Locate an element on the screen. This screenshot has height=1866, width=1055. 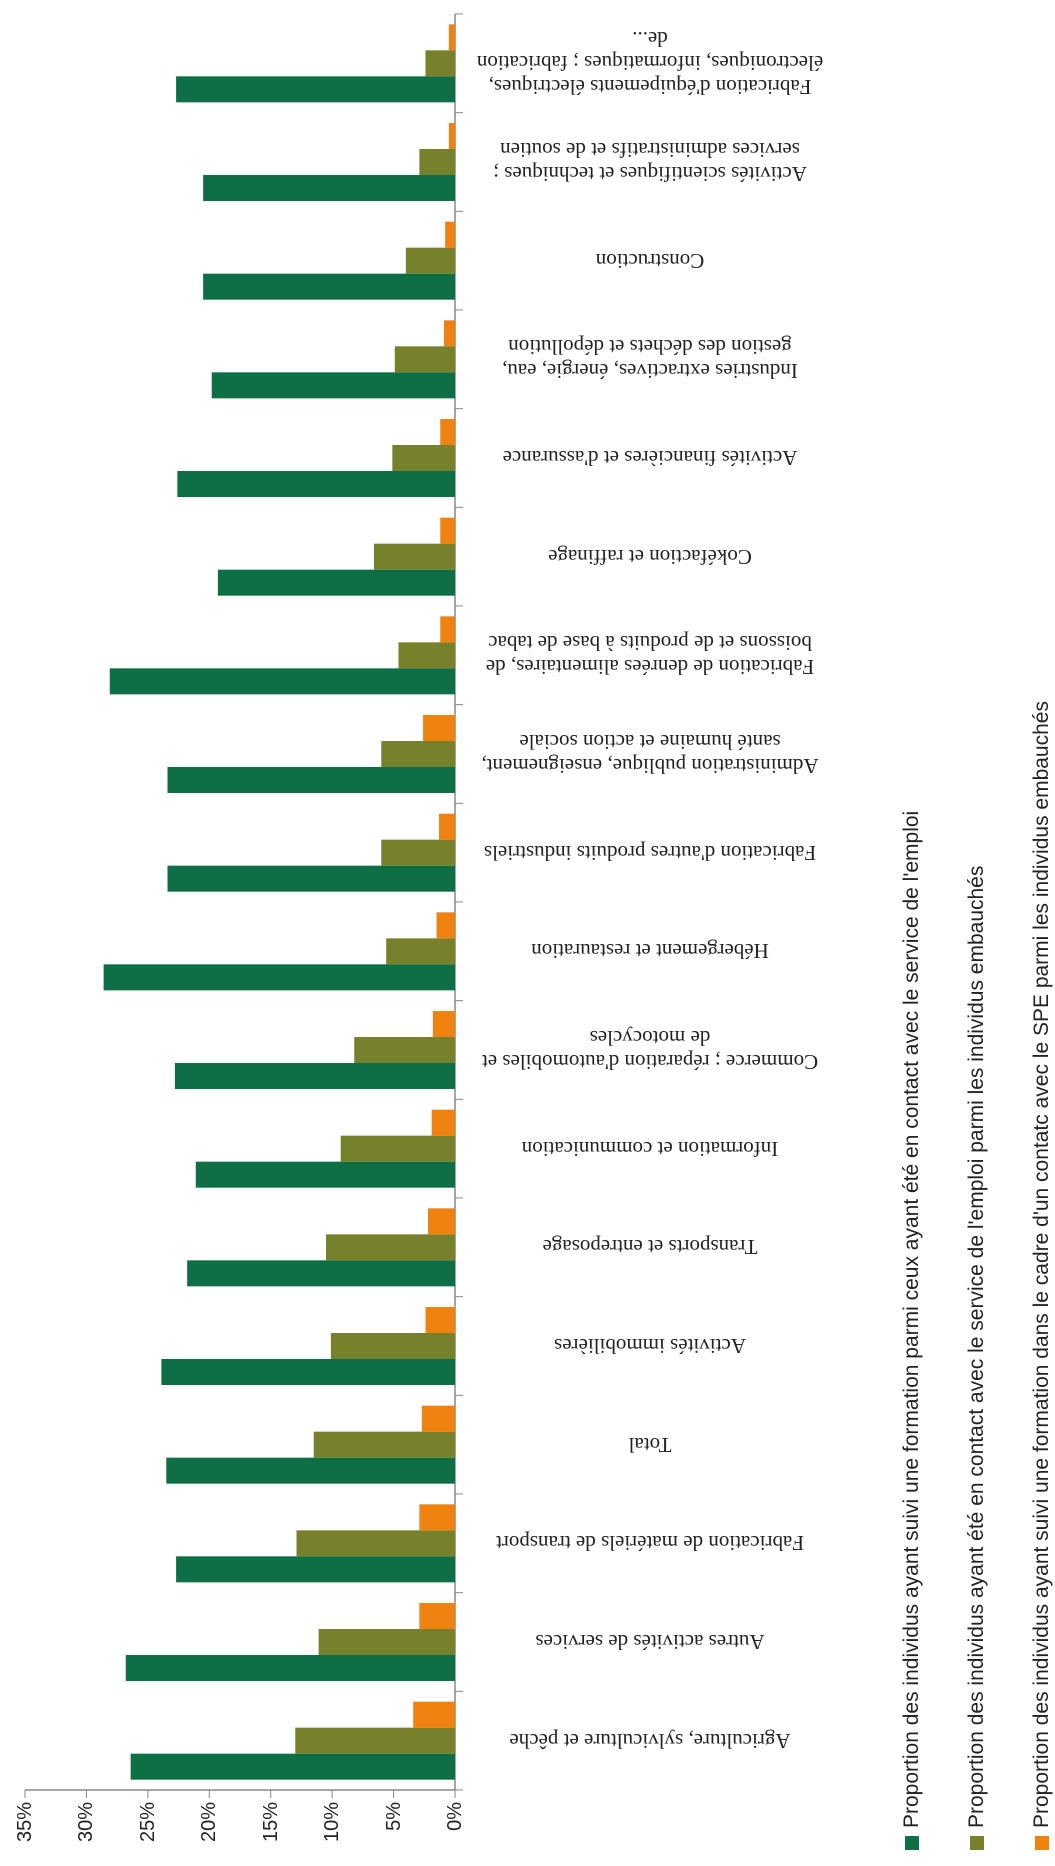
category-label: Information et communication is located at coordinates (650, 1148).